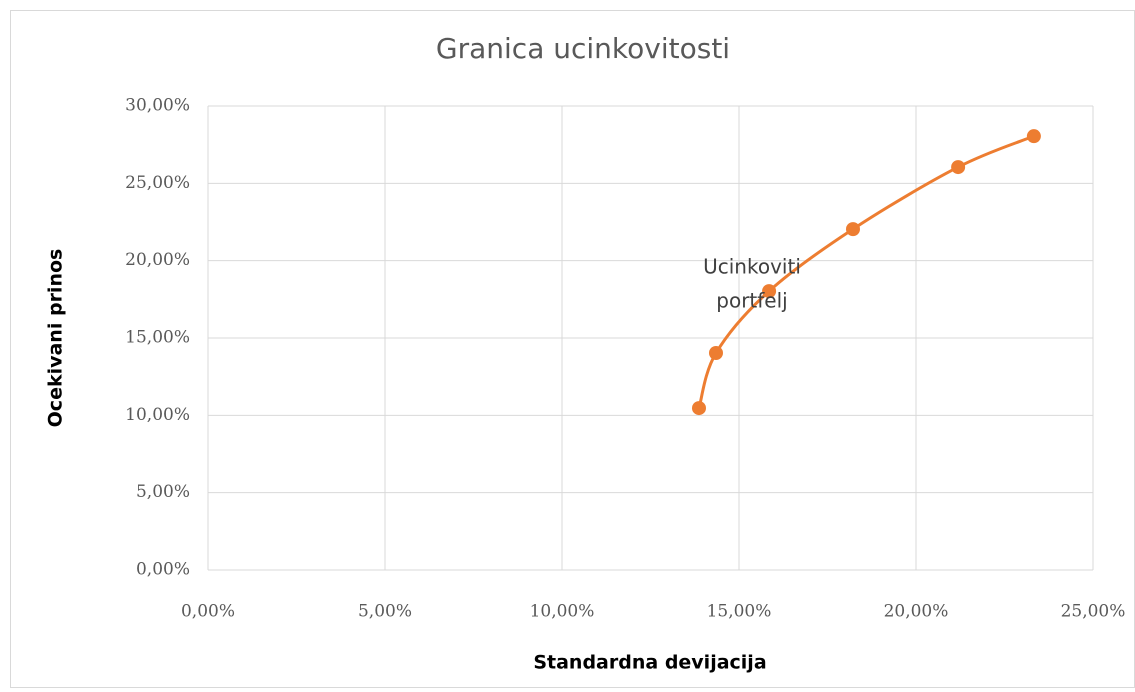 This screenshot has width=1135, height=692. I want to click on x-tick-label: 10,00%, so click(562, 612).